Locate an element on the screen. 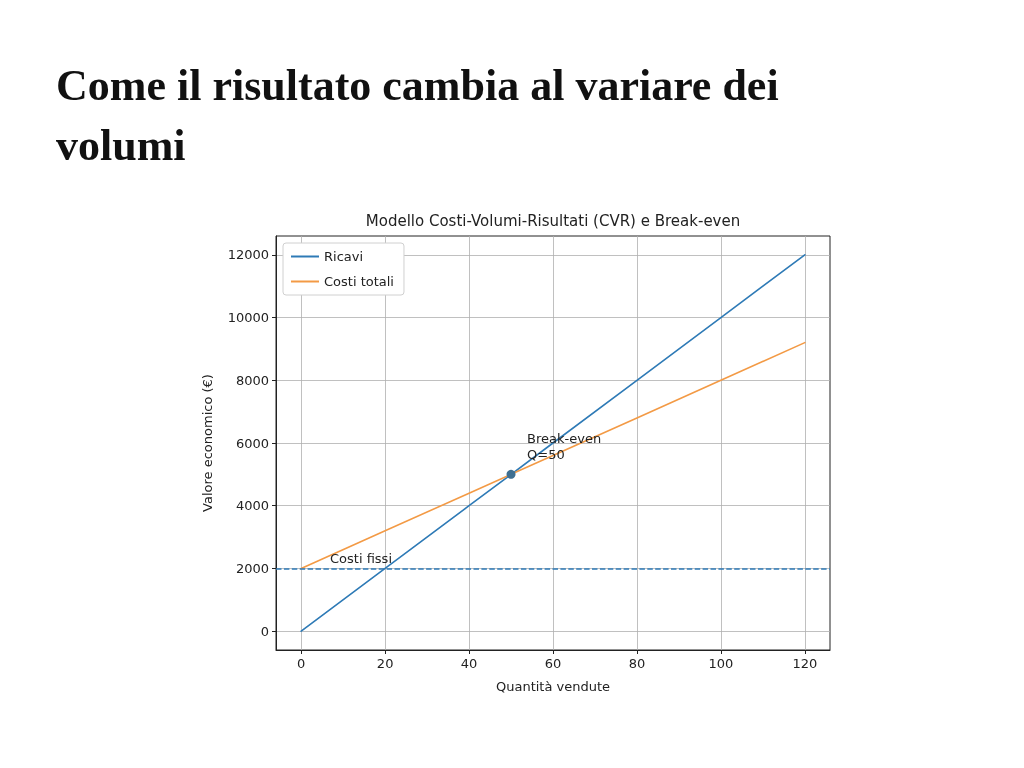 Image resolution: width=1024 pixels, height=768 pixels. x-tick-label: 80 is located at coordinates (637, 663).